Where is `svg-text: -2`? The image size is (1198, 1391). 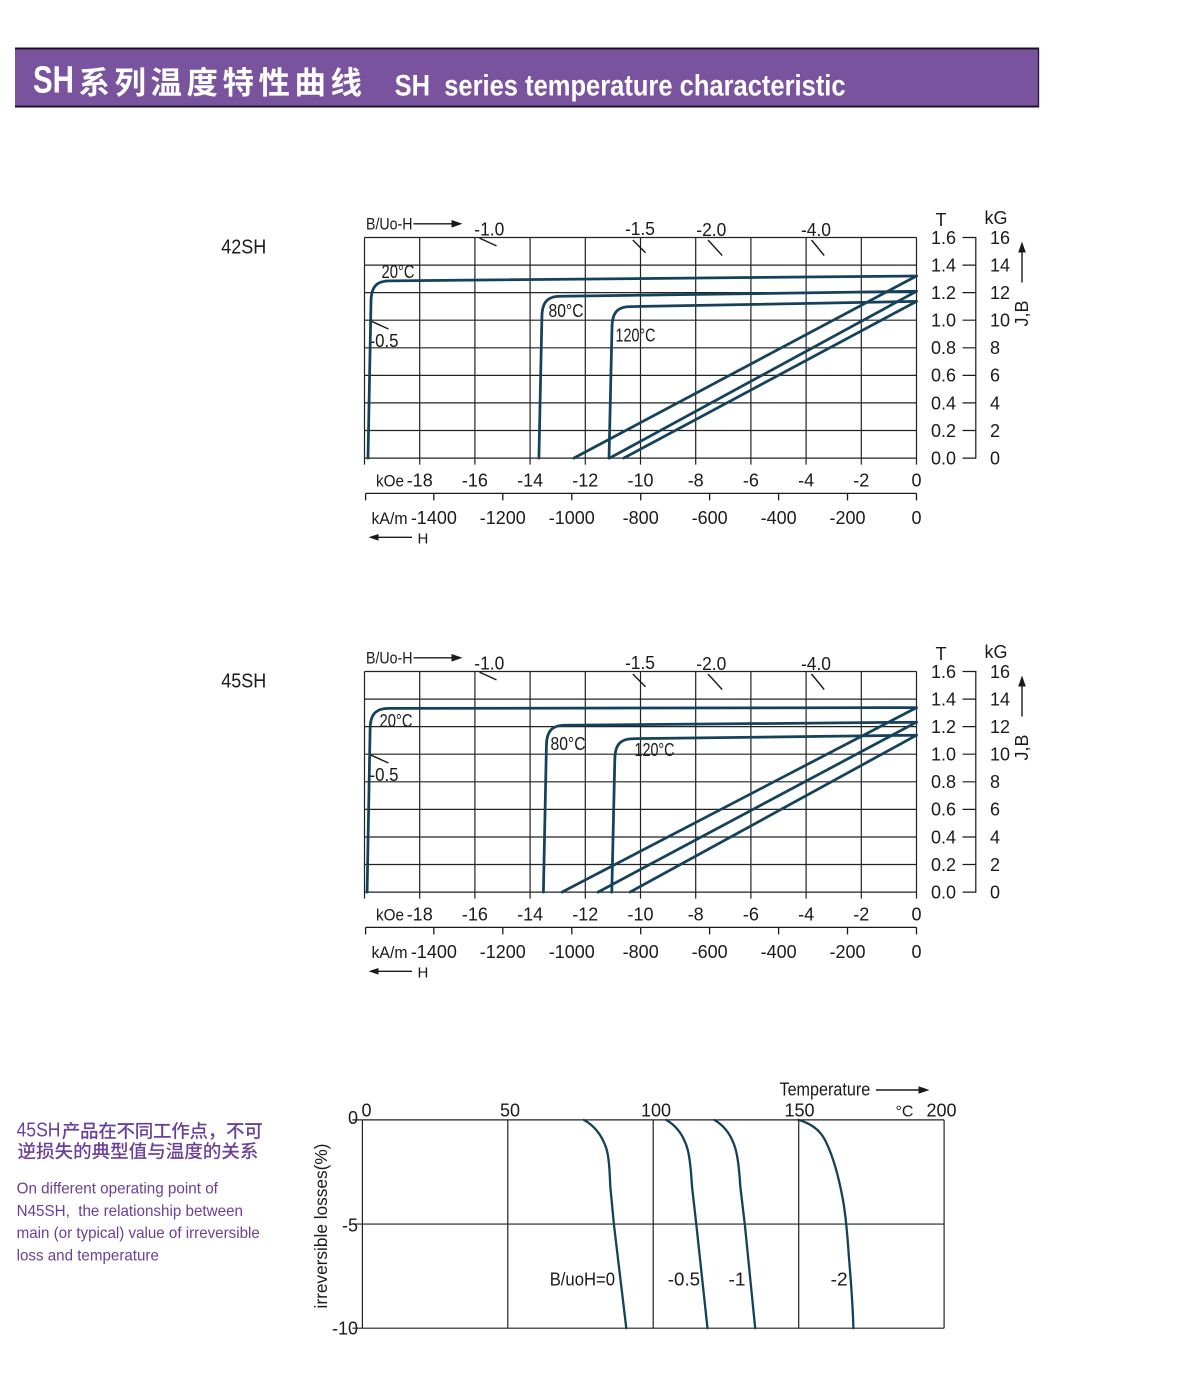 svg-text: -2 is located at coordinates (839, 1280).